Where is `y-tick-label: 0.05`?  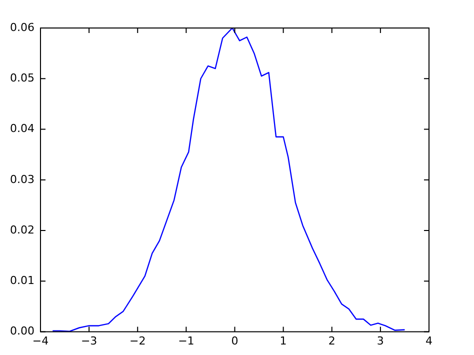
y-tick-label: 0.05 is located at coordinates (22, 77).